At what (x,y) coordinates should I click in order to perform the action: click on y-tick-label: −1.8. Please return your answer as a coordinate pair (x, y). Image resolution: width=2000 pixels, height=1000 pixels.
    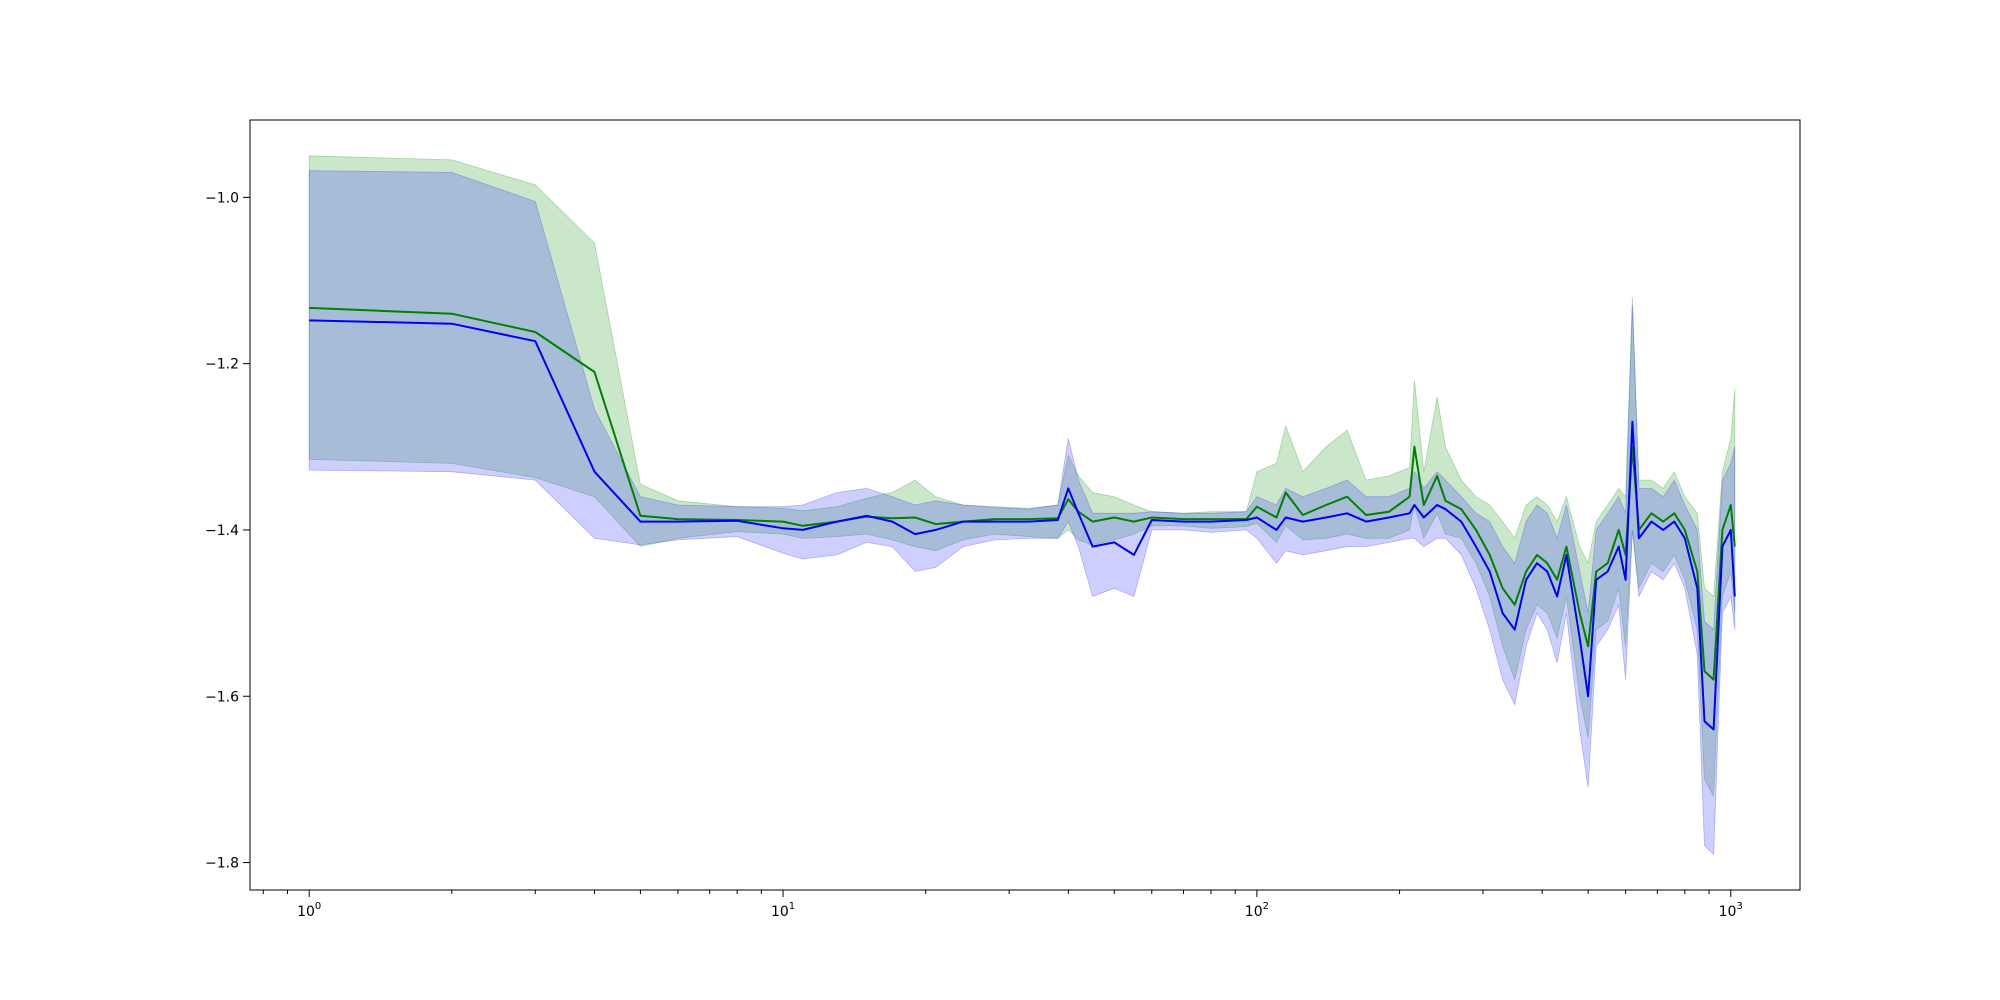
    Looking at the image, I should click on (222, 864).